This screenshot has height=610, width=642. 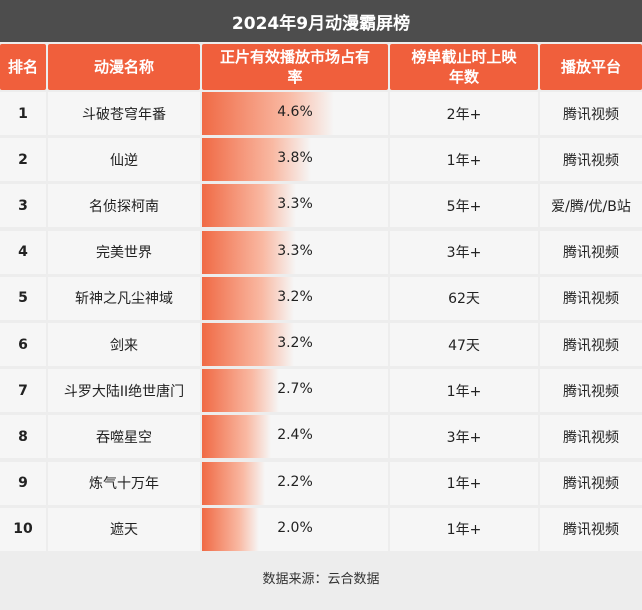 I want to click on anime-name-cell: 吞噬星空, so click(x=124, y=437).